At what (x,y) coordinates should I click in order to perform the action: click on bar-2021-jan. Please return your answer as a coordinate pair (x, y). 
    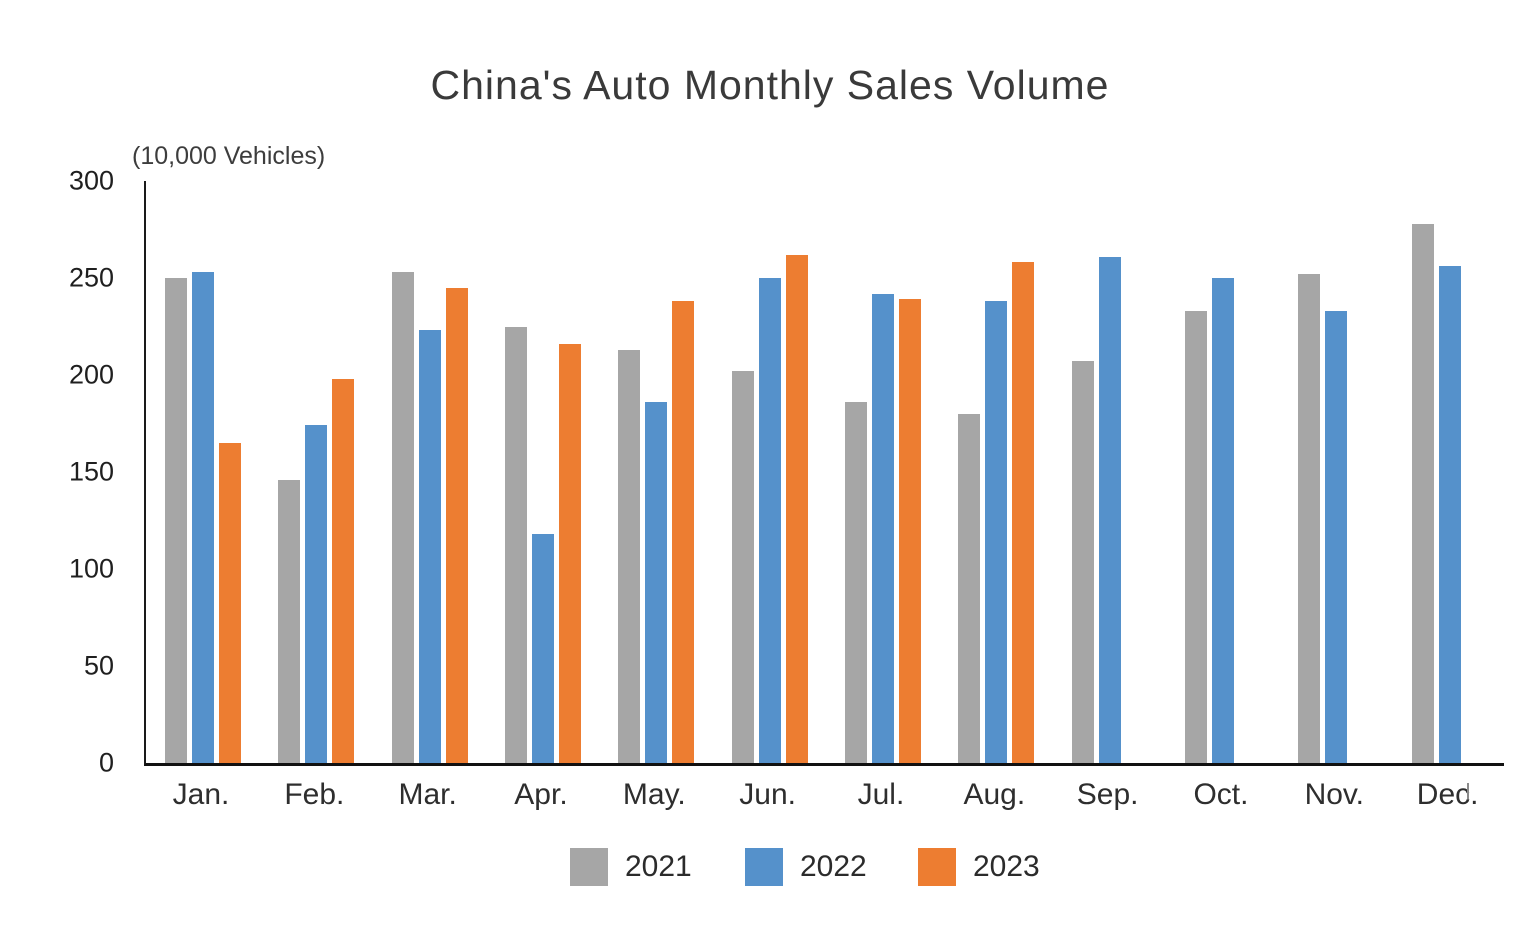
    Looking at the image, I should click on (176, 520).